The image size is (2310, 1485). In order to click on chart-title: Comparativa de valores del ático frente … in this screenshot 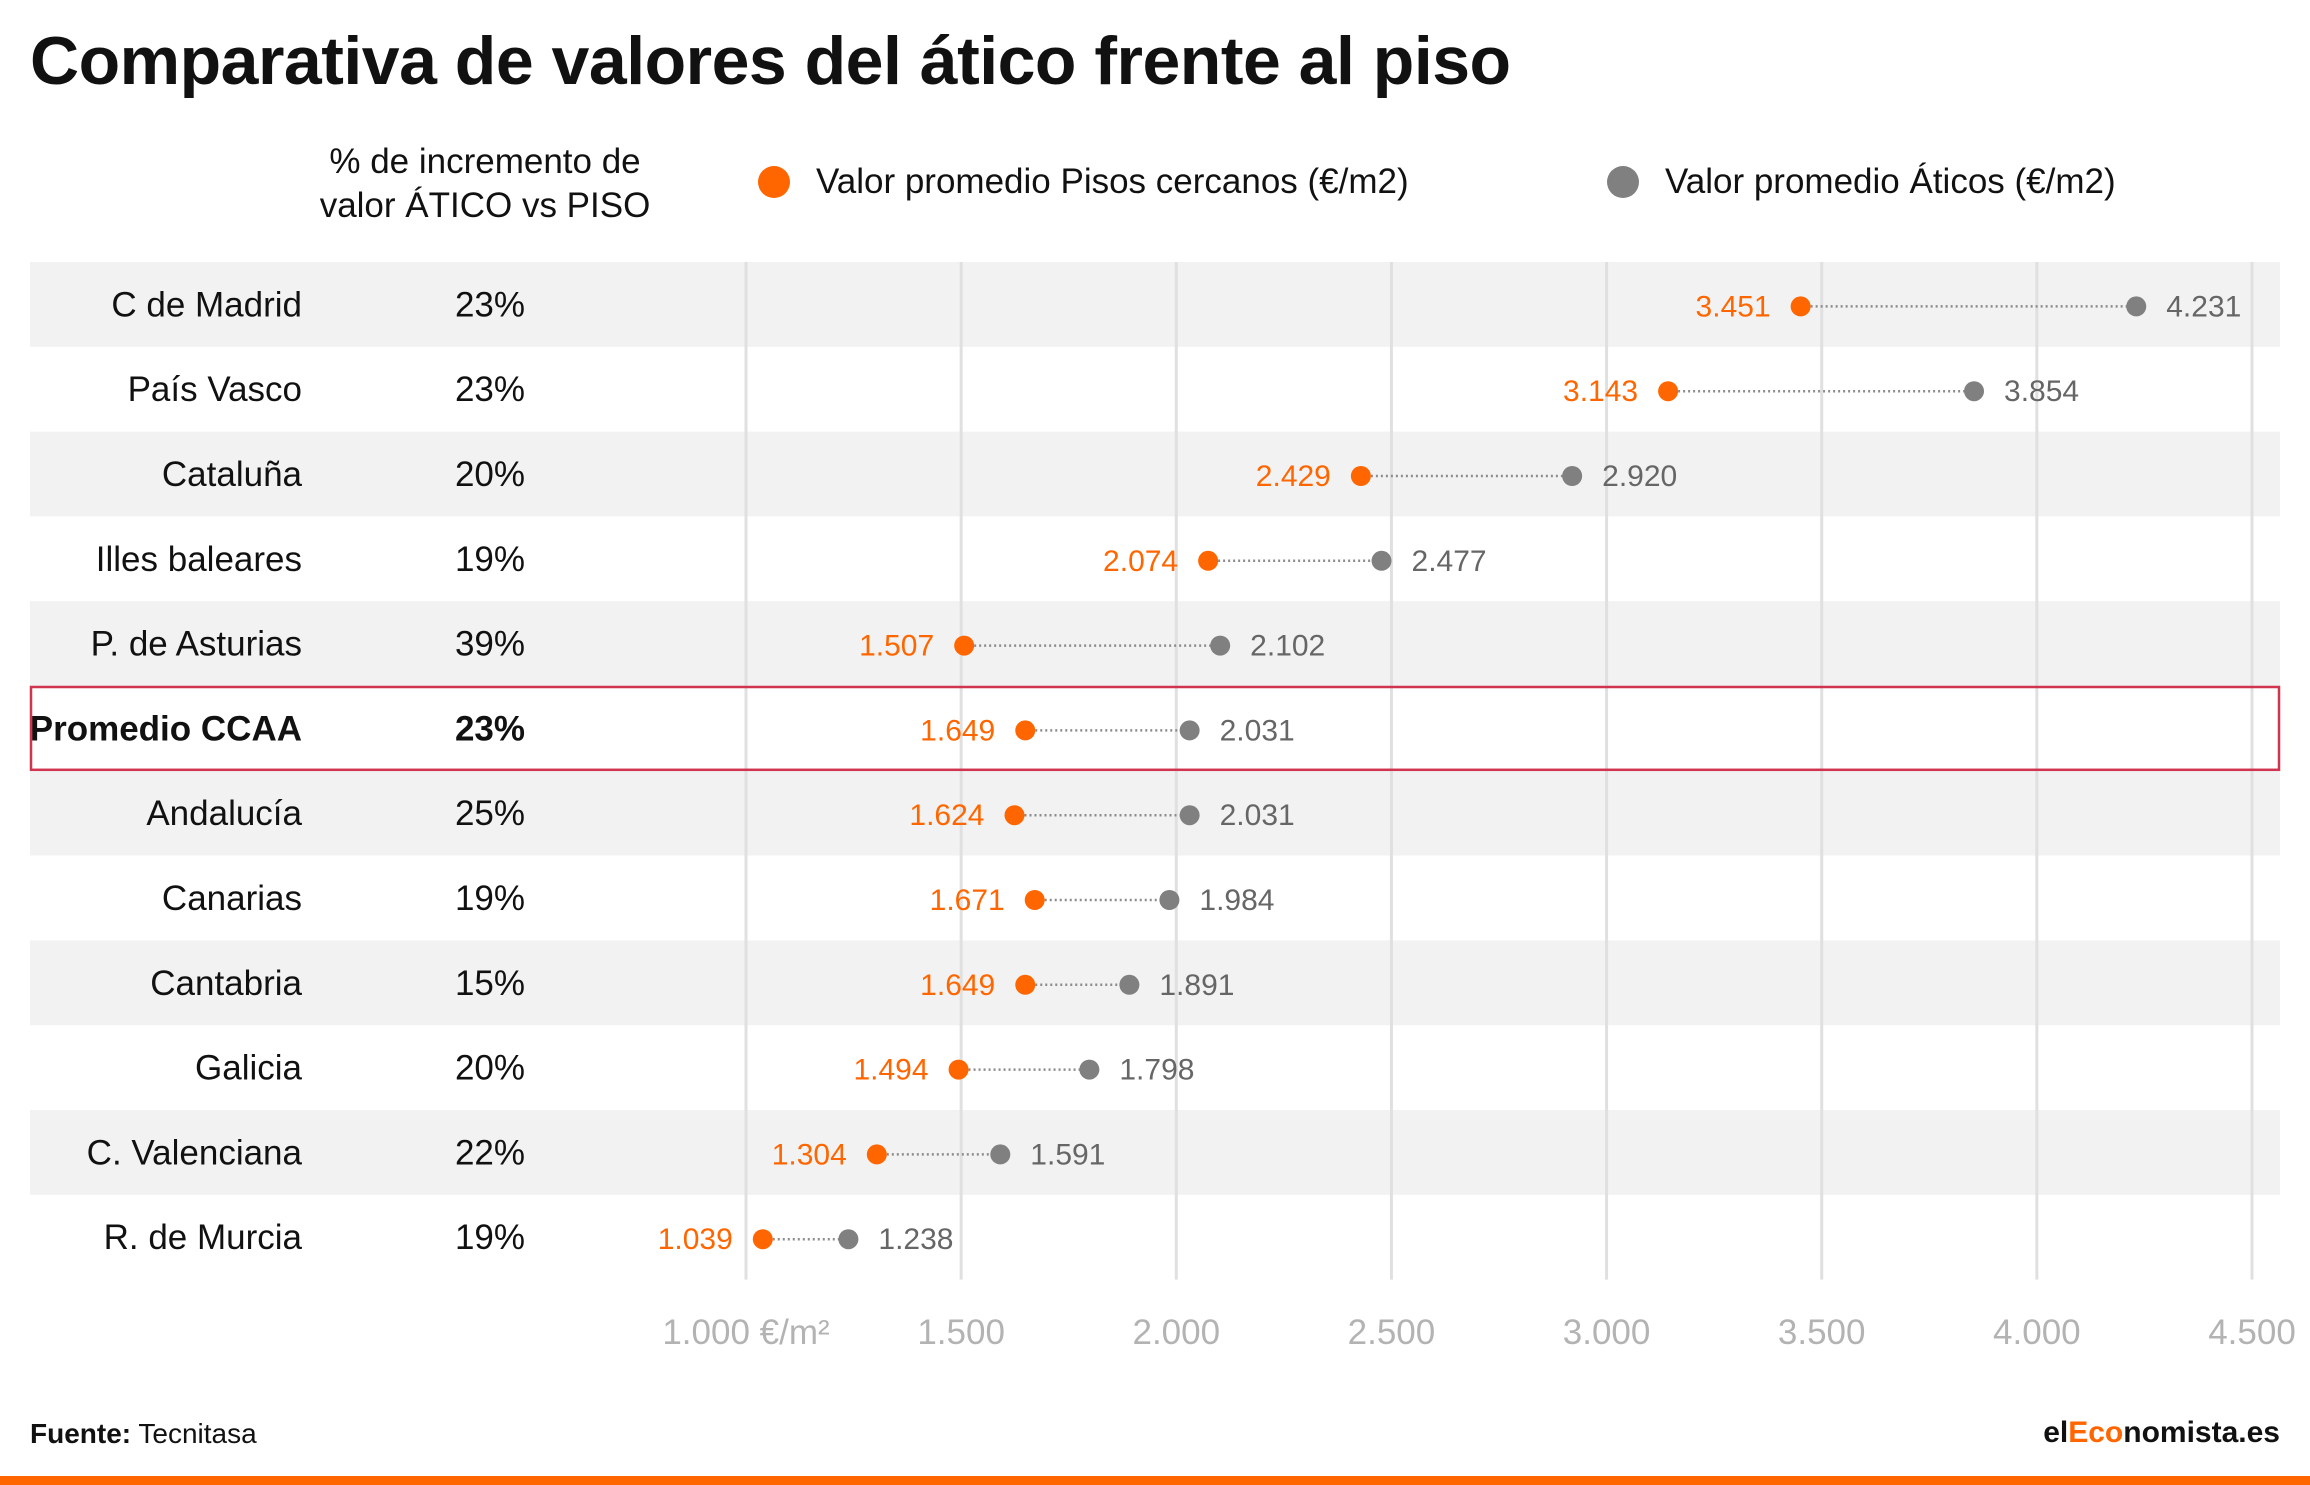, I will do `click(770, 61)`.